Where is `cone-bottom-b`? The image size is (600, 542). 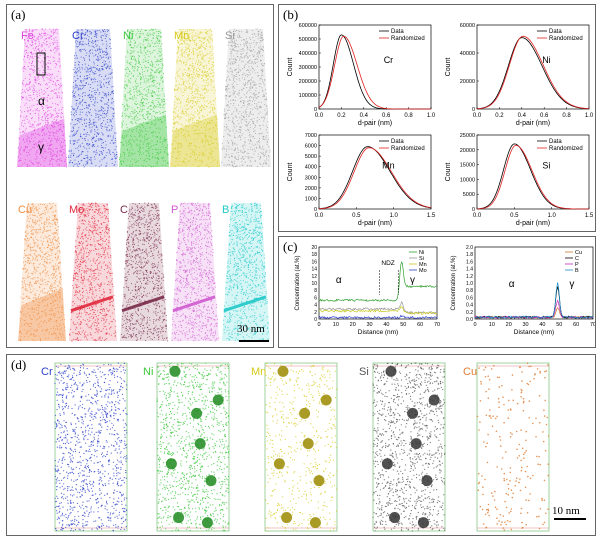 cone-bottom-b is located at coordinates (246, 272).